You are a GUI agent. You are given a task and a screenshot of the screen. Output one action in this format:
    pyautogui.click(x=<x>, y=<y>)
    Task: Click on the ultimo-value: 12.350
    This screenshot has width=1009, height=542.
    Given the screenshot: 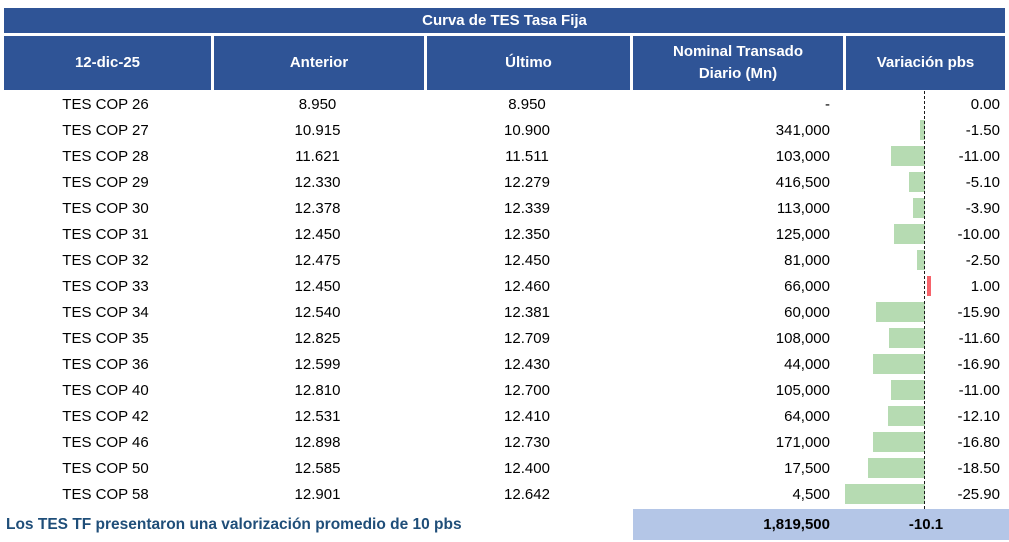 What is the action you would take?
    pyautogui.click(x=527, y=234)
    